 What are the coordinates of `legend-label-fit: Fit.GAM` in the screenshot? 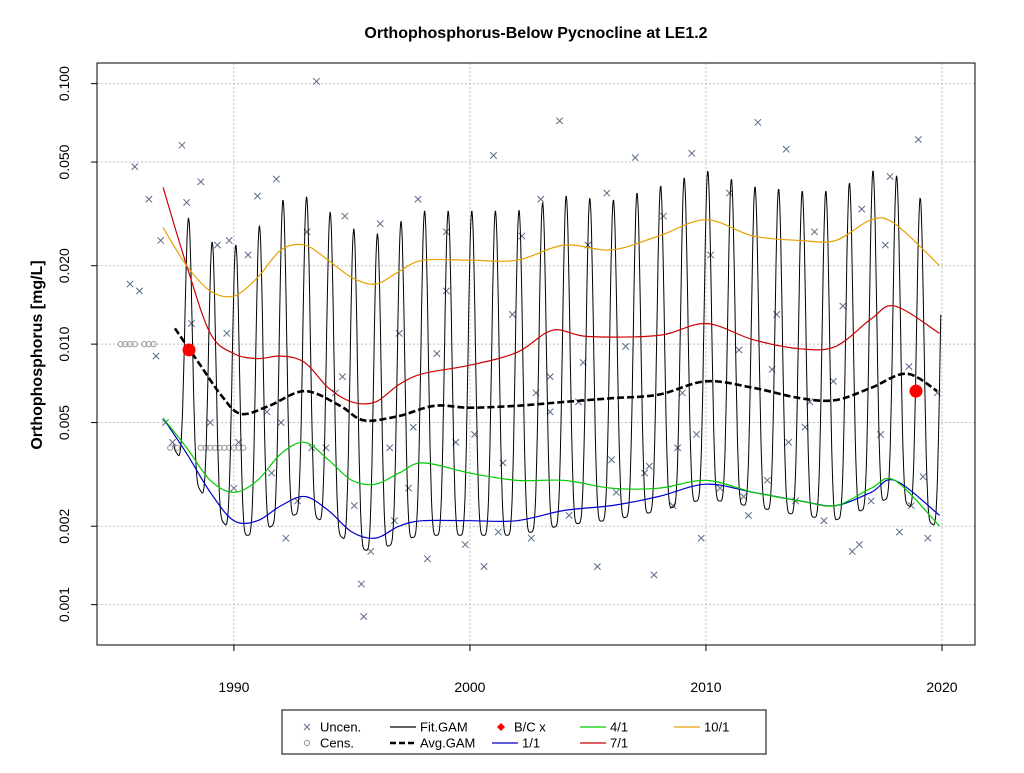 It's located at (444, 727).